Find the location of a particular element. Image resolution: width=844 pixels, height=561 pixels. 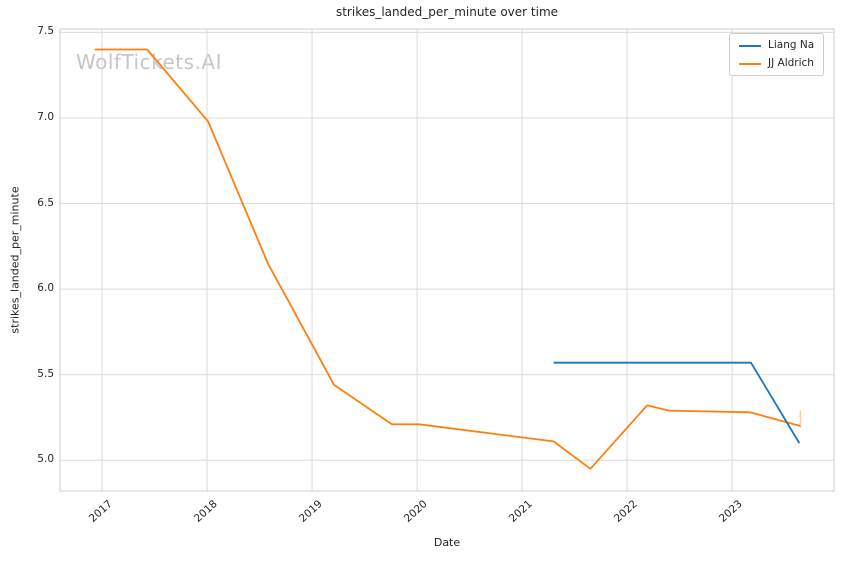

legend-entry-jj-aldrich: JJ Aldrich is located at coordinates (776, 63).